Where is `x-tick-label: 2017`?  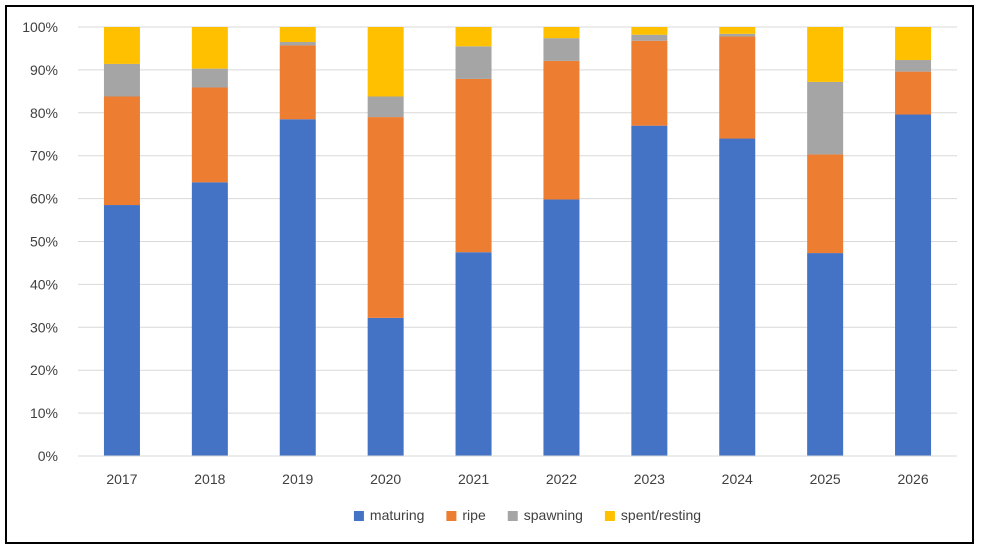 x-tick-label: 2017 is located at coordinates (121, 479).